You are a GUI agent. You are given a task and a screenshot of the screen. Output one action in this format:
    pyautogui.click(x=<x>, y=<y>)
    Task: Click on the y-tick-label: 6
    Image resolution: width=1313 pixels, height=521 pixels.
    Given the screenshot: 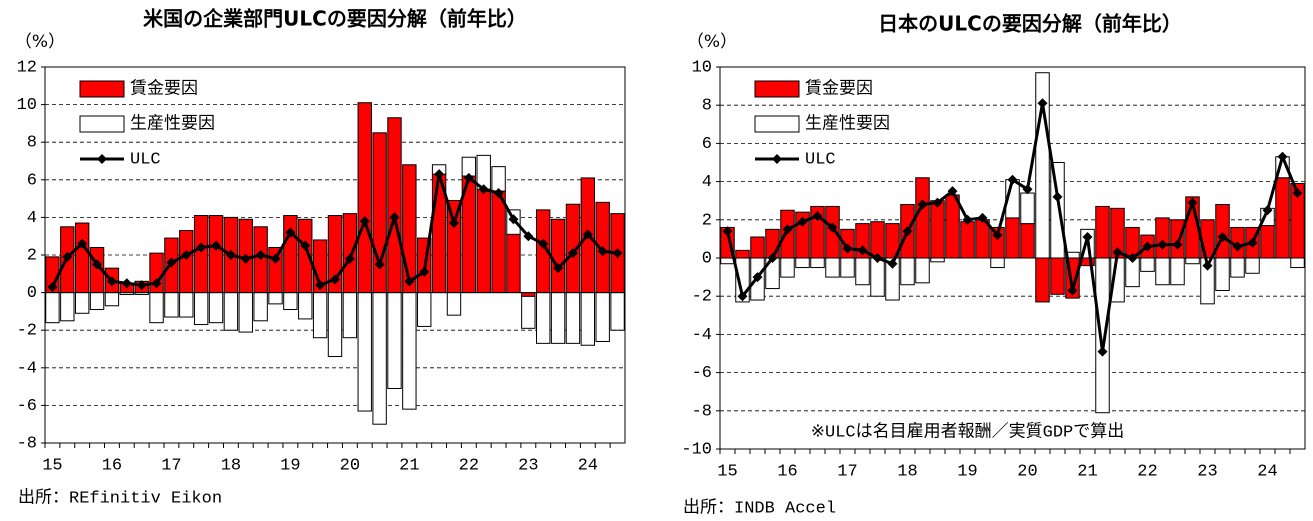 What is the action you would take?
    pyautogui.click(x=707, y=144)
    